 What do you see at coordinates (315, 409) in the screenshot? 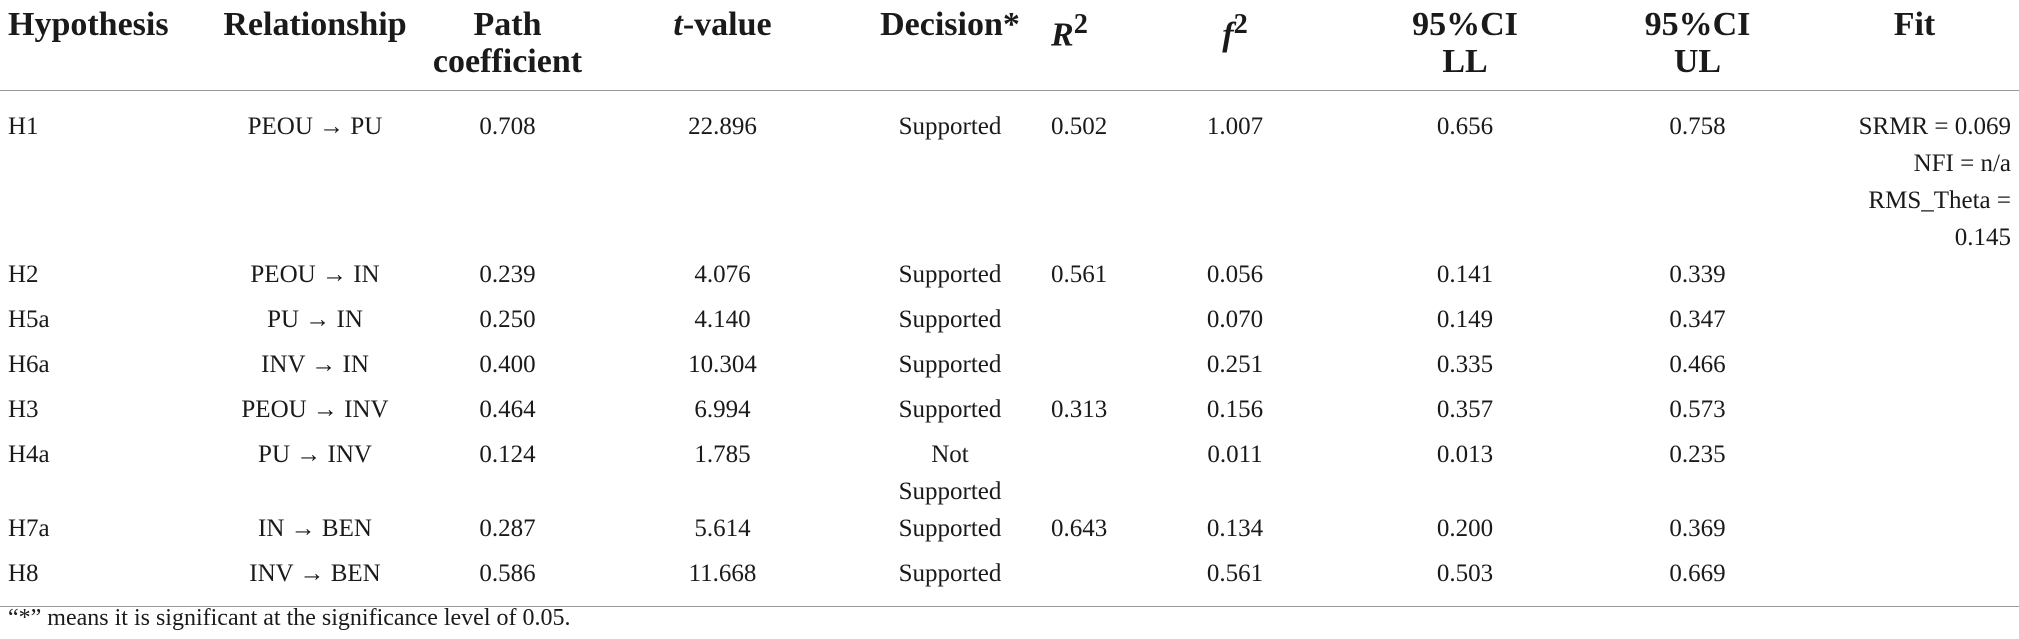
I see `cell-relationship: PEOU → INV` at bounding box center [315, 409].